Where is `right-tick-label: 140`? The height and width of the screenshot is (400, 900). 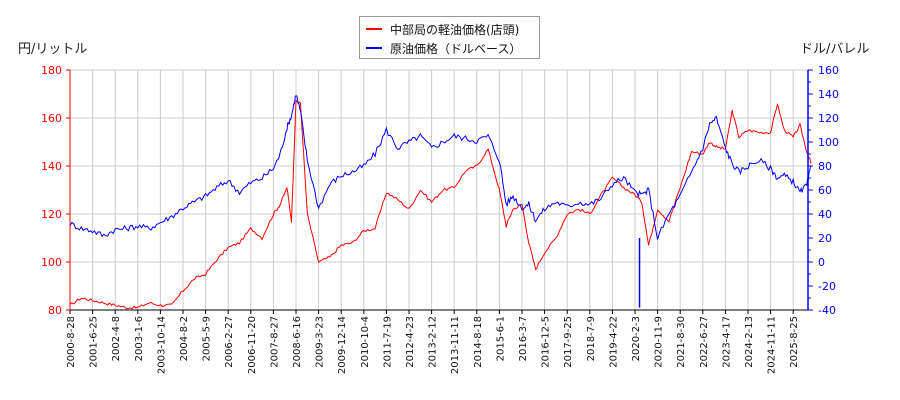 right-tick-label: 140 is located at coordinates (828, 94).